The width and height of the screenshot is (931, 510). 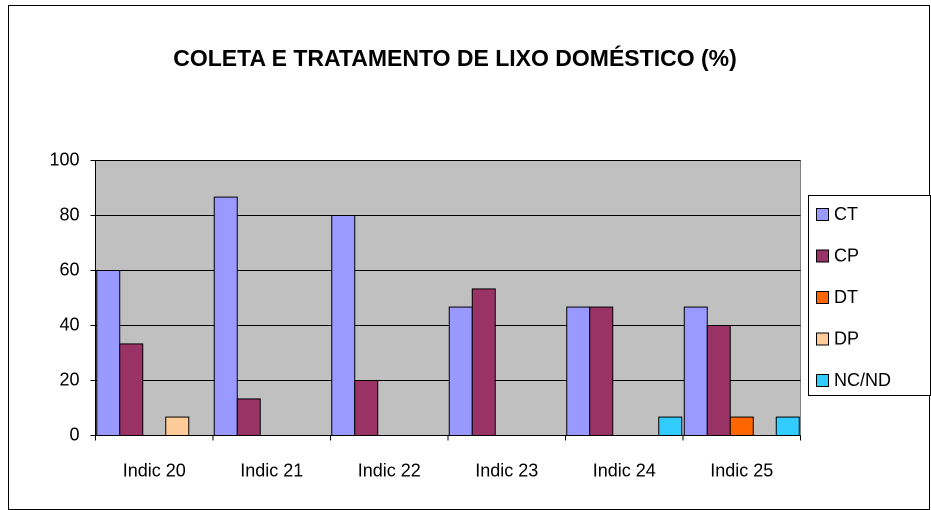 What do you see at coordinates (846, 255) in the screenshot?
I see `legend-label: CP` at bounding box center [846, 255].